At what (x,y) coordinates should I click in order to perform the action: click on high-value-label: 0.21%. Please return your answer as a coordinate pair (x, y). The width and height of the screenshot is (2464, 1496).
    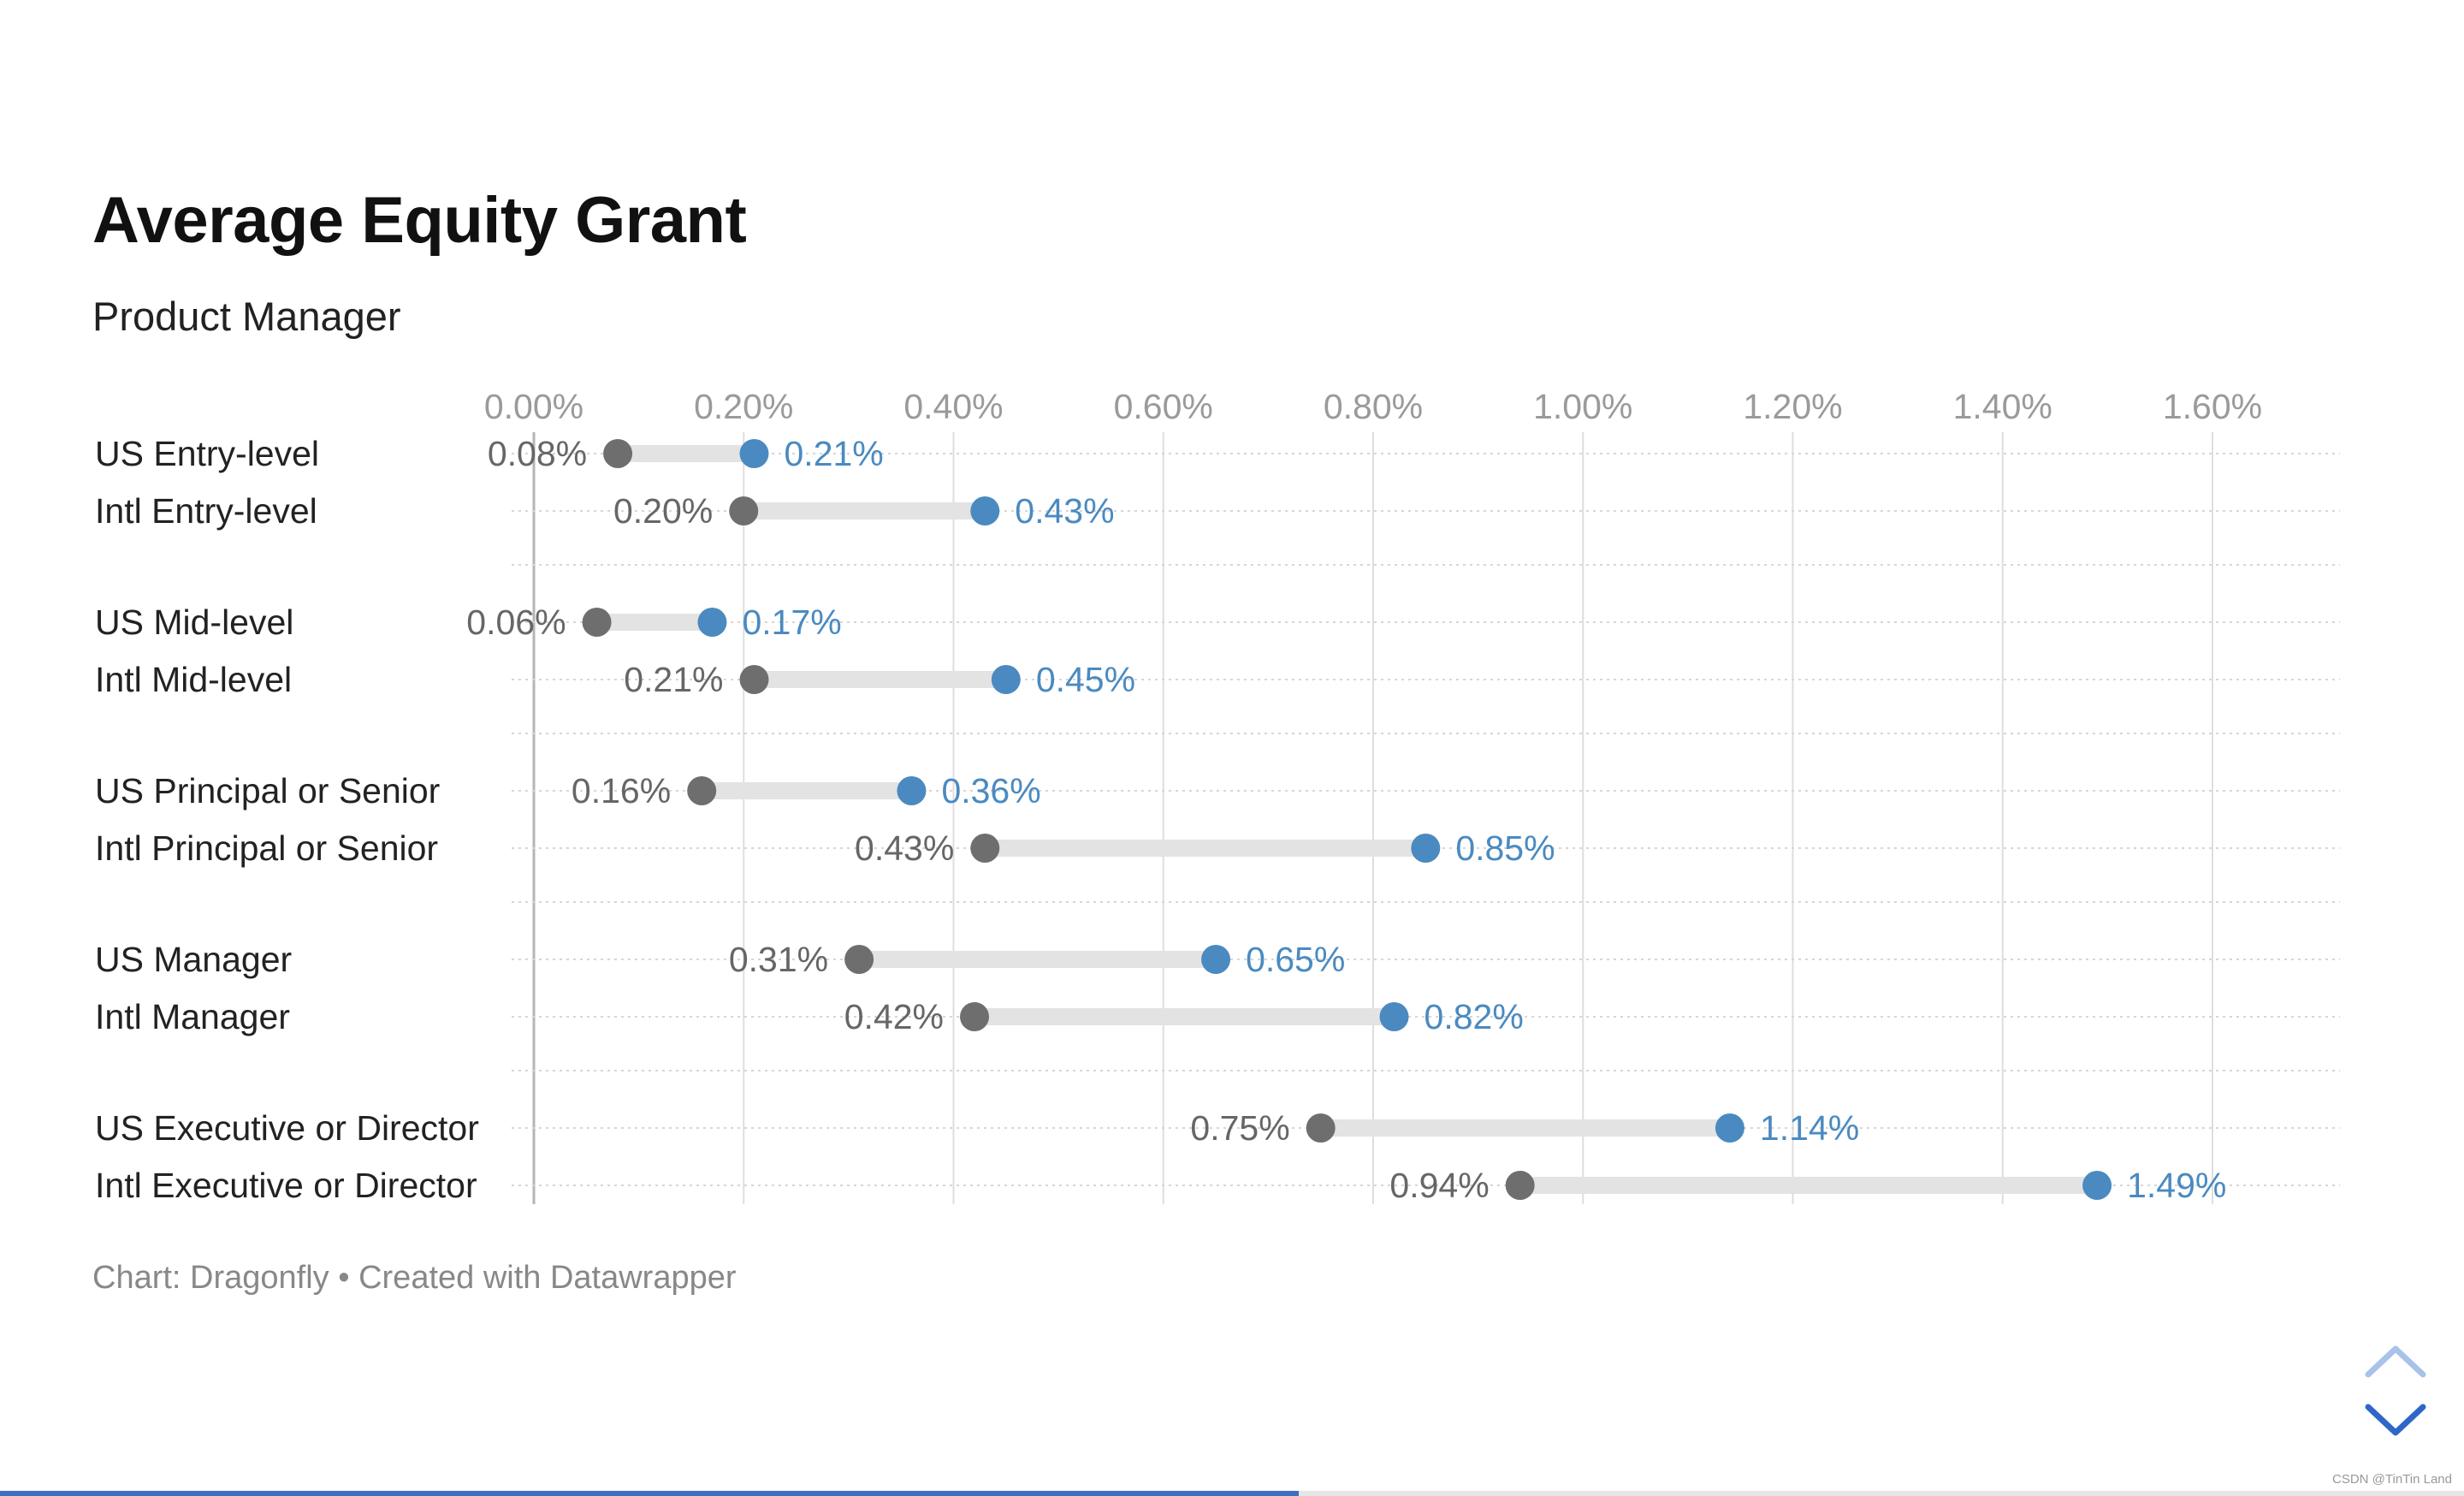
    Looking at the image, I should click on (834, 453).